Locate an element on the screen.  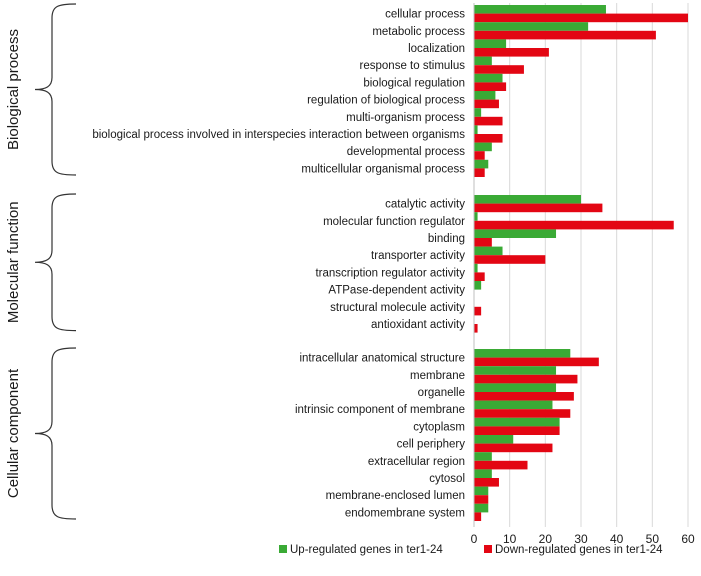
bar-down-membrane-enclosed-lumen is located at coordinates (481, 499).